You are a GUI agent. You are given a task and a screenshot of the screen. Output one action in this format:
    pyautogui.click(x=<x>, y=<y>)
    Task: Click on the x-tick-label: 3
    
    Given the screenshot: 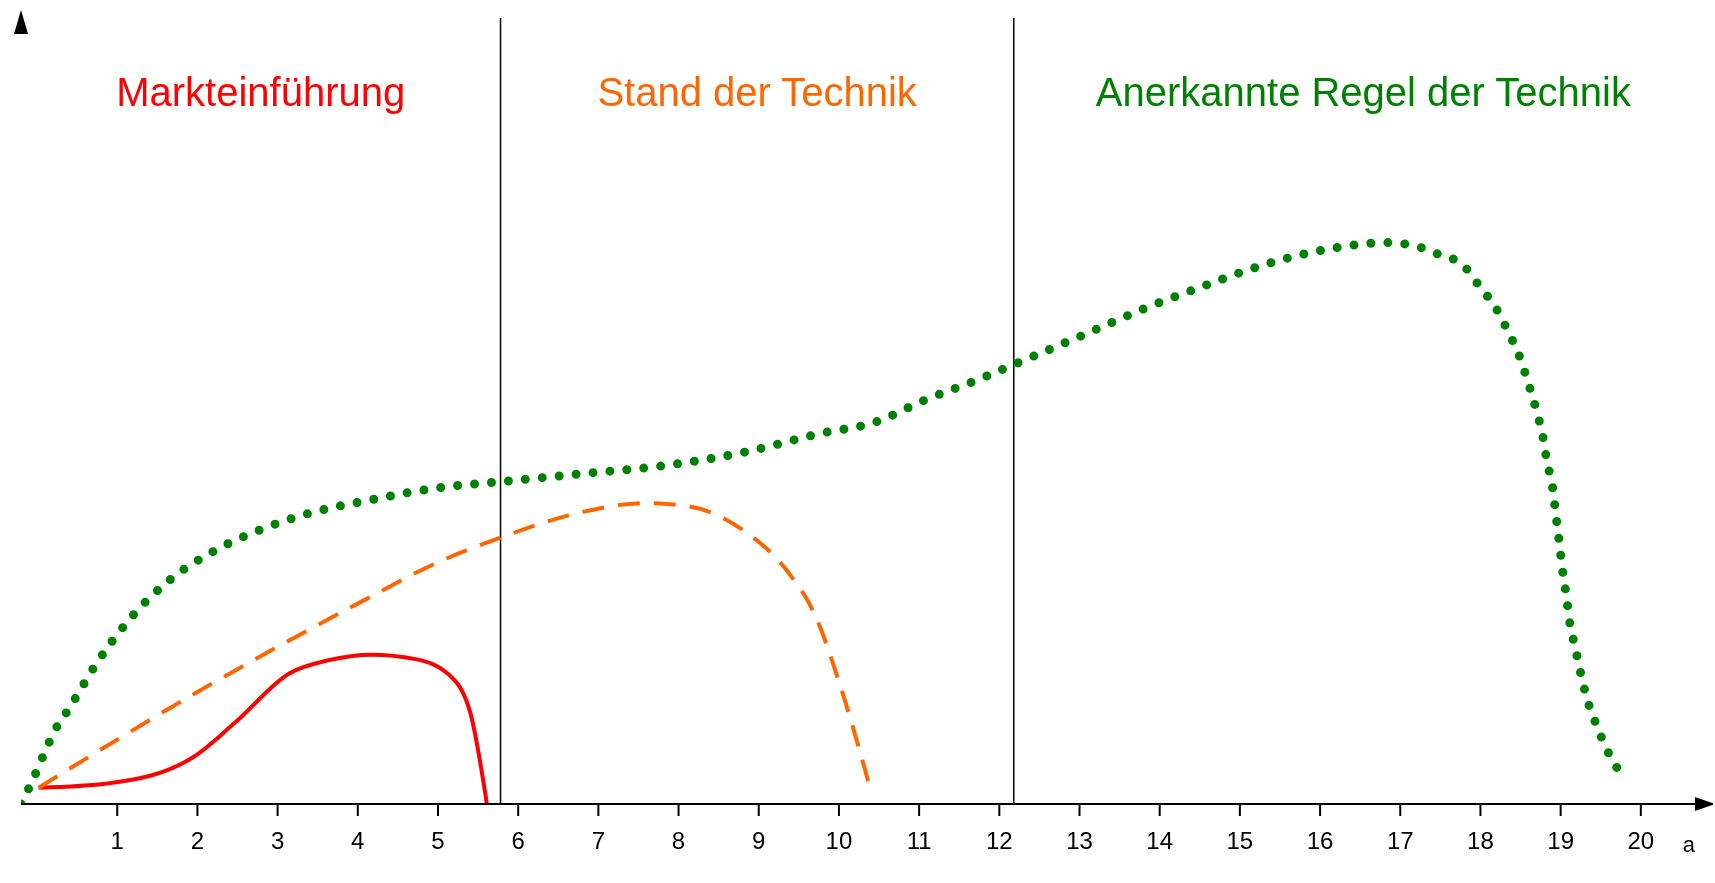 What is the action you would take?
    pyautogui.click(x=277, y=841)
    